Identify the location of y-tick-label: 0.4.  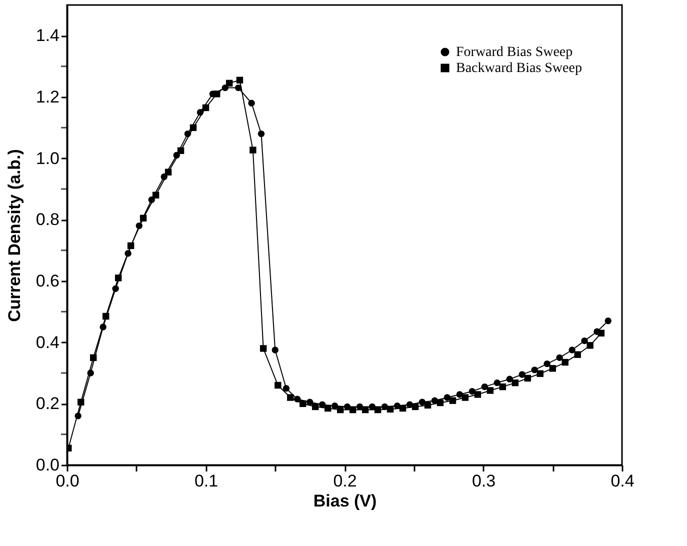
(48, 342).